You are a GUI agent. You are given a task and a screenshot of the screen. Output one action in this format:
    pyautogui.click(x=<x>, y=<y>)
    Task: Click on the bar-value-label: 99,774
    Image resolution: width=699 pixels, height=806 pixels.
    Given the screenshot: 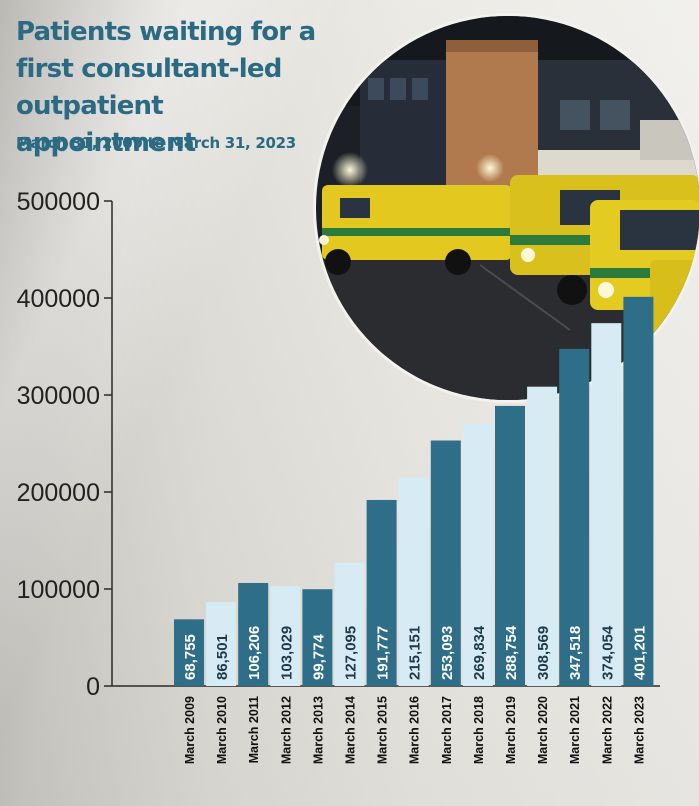 What is the action you would take?
    pyautogui.click(x=318, y=656)
    